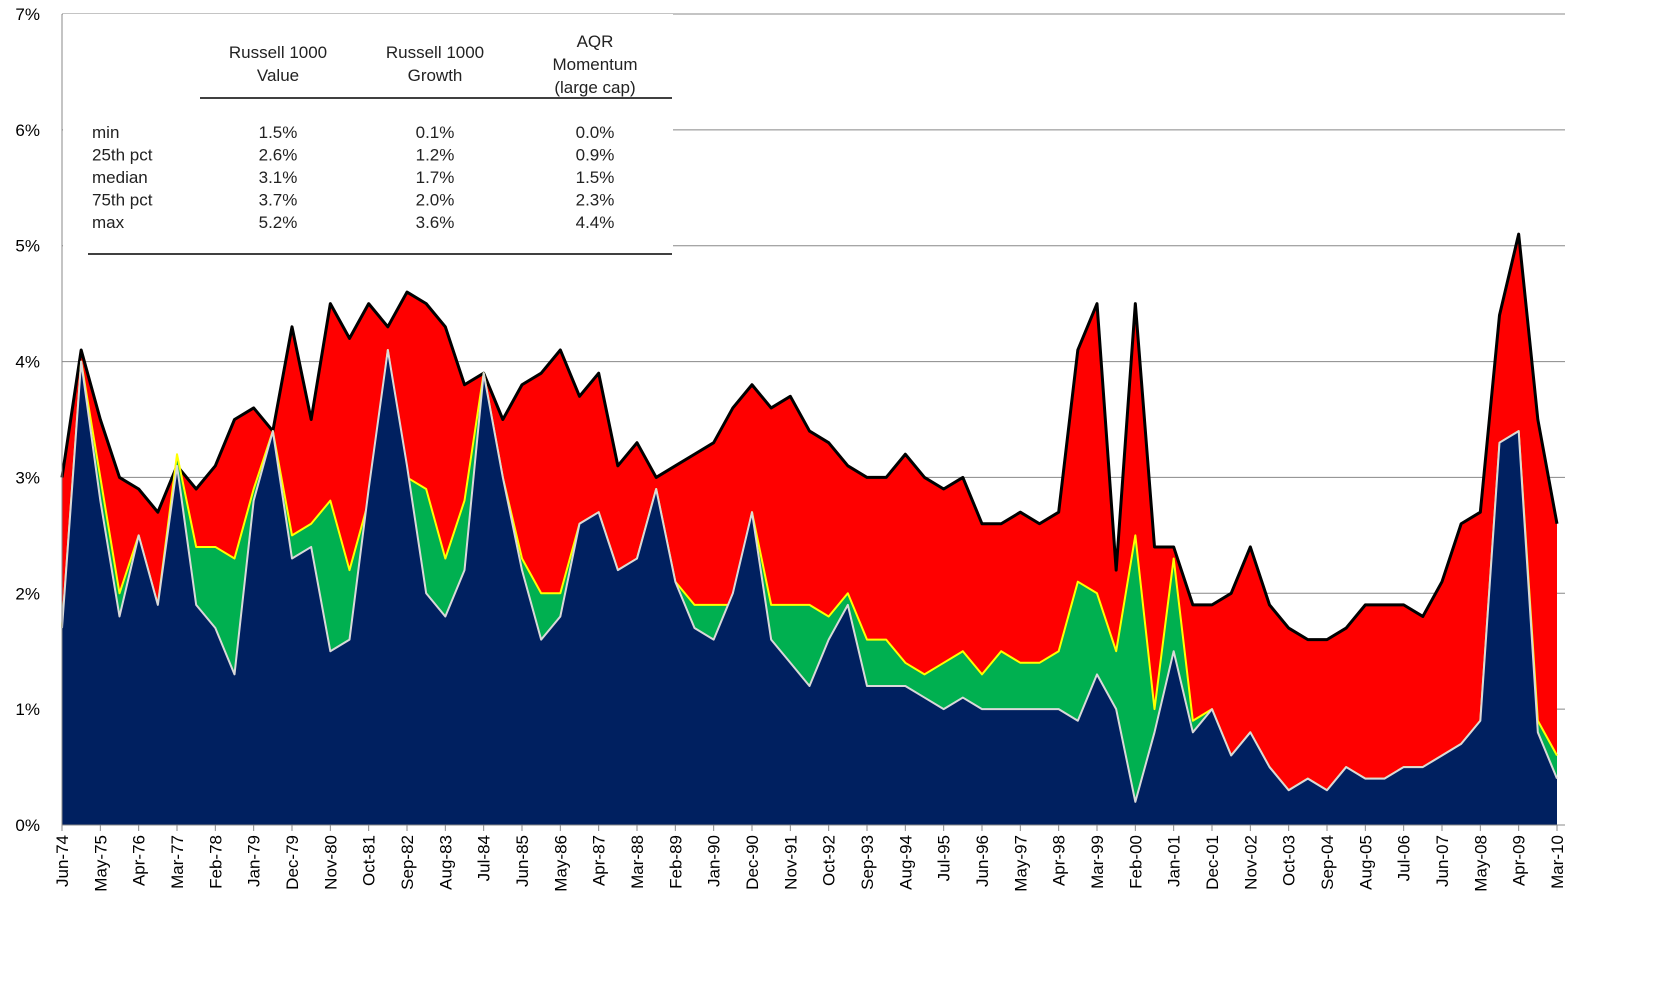 This screenshot has height=1002, width=1675. I want to click on row-label: 25th pct, so click(122, 155).